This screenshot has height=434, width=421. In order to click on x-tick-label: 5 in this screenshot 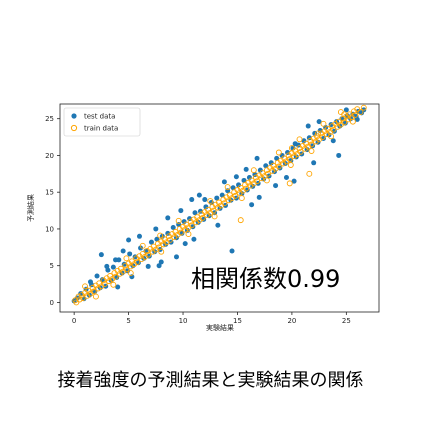, I will do `click(128, 321)`.